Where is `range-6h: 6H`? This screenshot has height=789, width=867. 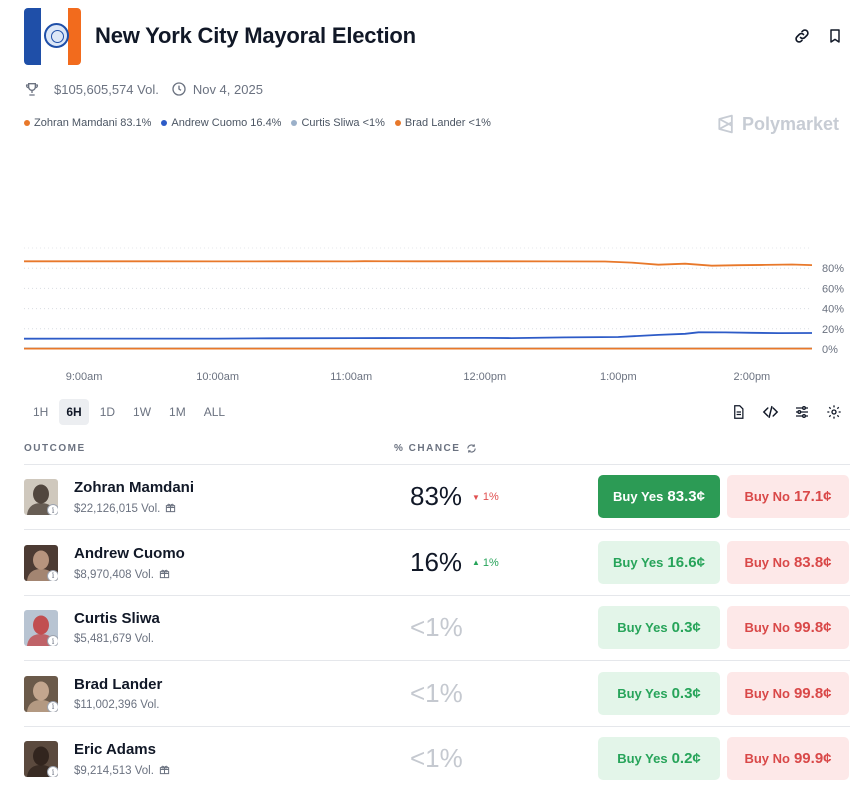 range-6h: 6H is located at coordinates (74, 412).